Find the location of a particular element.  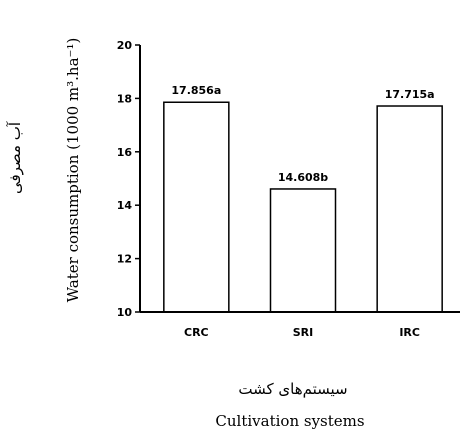

x-tick-label-irc: IRC is located at coordinates (409, 332).